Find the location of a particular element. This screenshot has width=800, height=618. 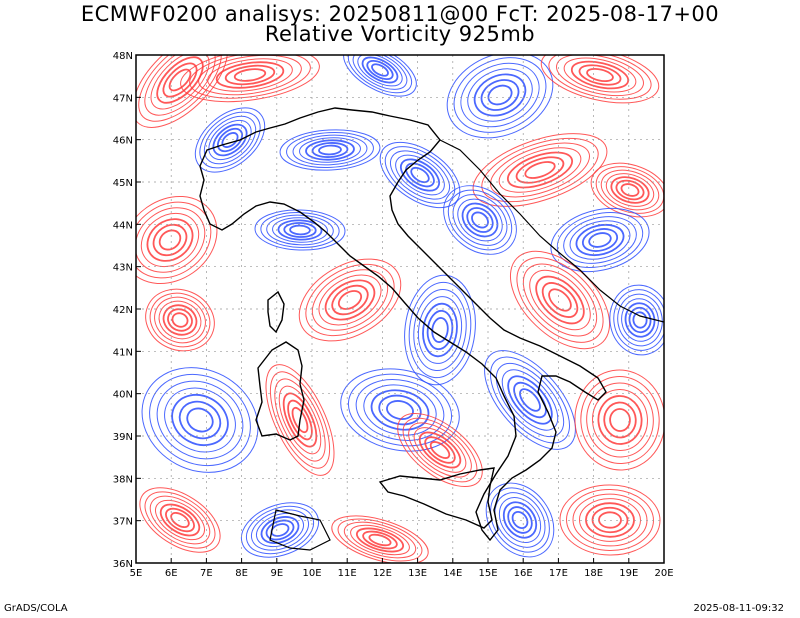

lat-tick-label: 41N is located at coordinates (123, 352).